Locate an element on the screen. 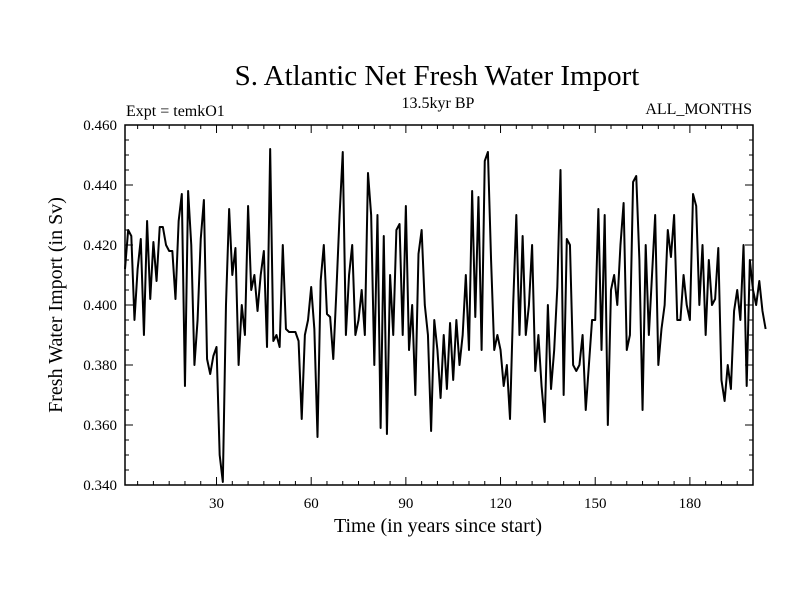  x-tick-label: 150 is located at coordinates (595, 504).